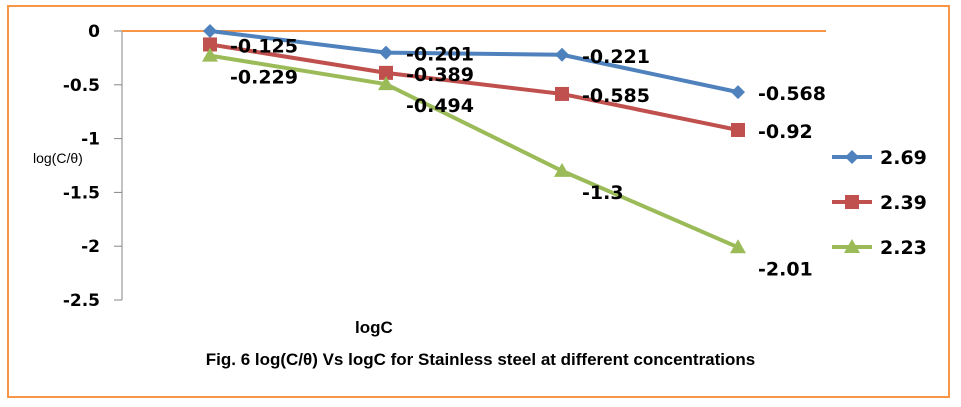 This screenshot has width=961, height=407. What do you see at coordinates (81, 193) in the screenshot?
I see `y-tick-label: -1.5` at bounding box center [81, 193].